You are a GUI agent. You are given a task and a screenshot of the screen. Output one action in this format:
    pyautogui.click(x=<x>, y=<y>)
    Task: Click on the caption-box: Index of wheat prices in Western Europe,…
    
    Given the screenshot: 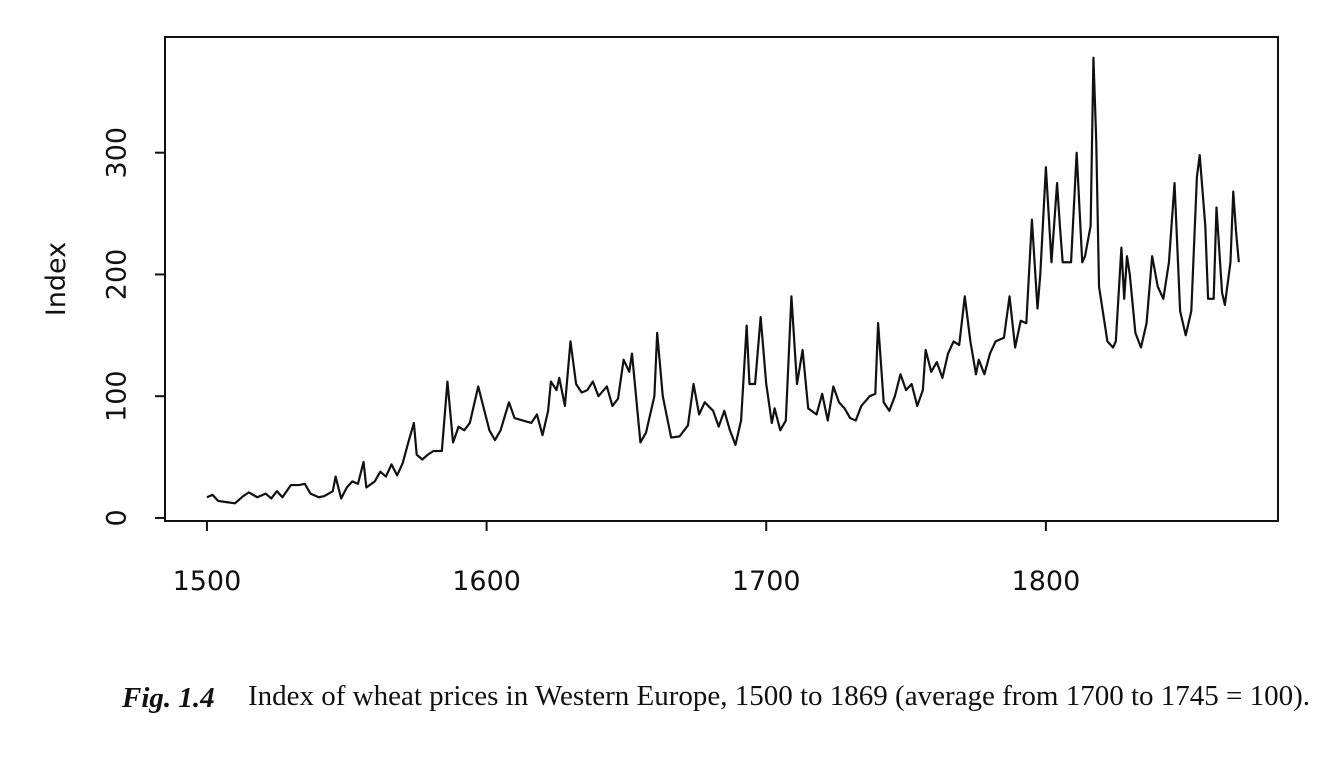 What is the action you would take?
    pyautogui.click(x=779, y=696)
    